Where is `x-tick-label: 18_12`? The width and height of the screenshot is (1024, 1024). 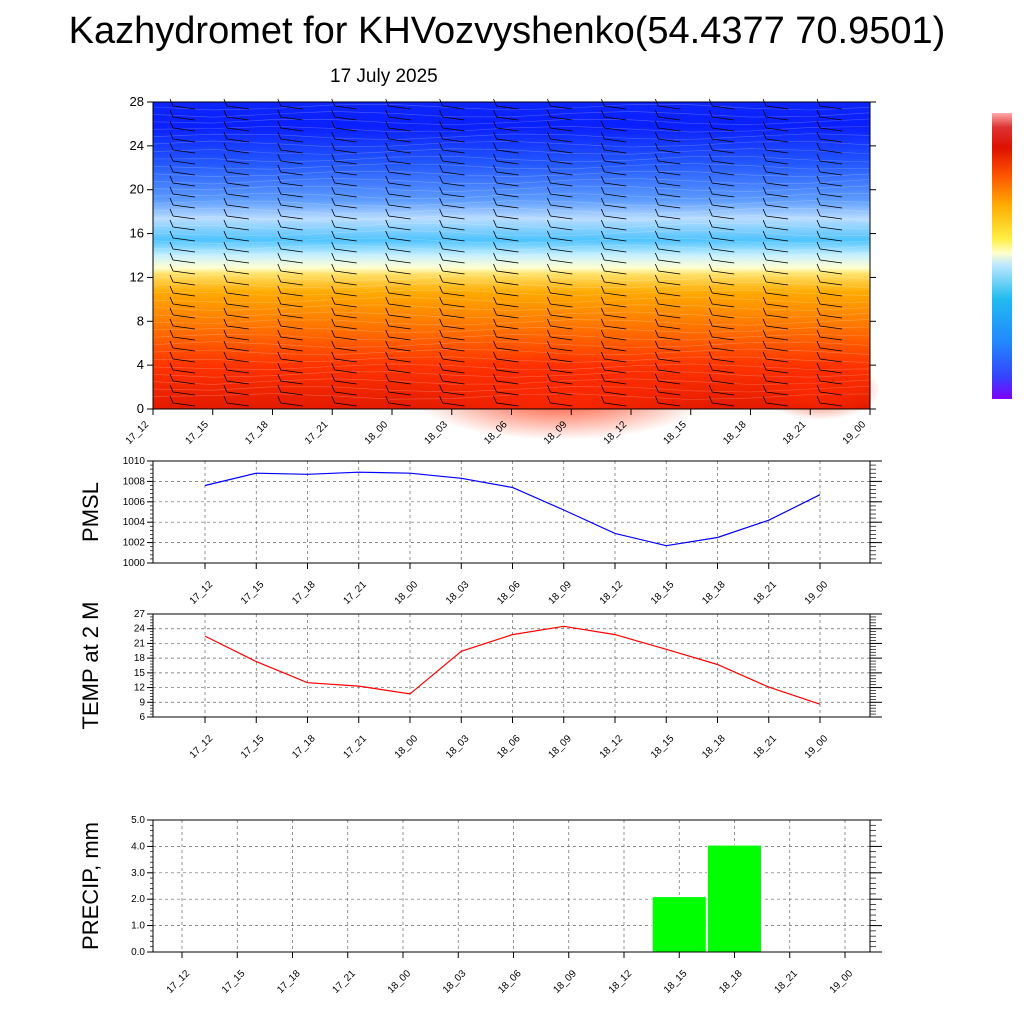 x-tick-label: 18_12 is located at coordinates (612, 593).